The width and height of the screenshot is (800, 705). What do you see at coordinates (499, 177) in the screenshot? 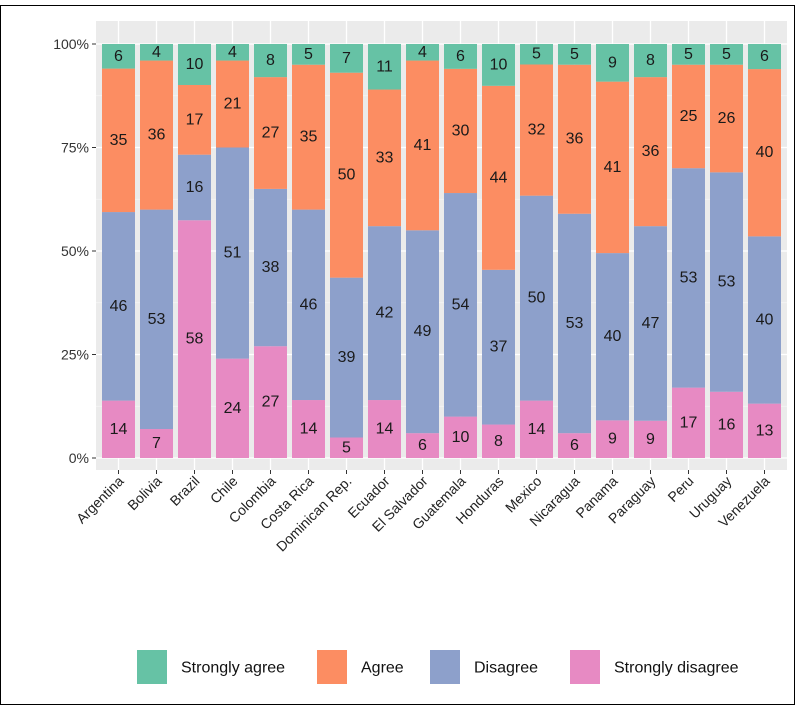
I see `data-label: 44` at bounding box center [499, 177].